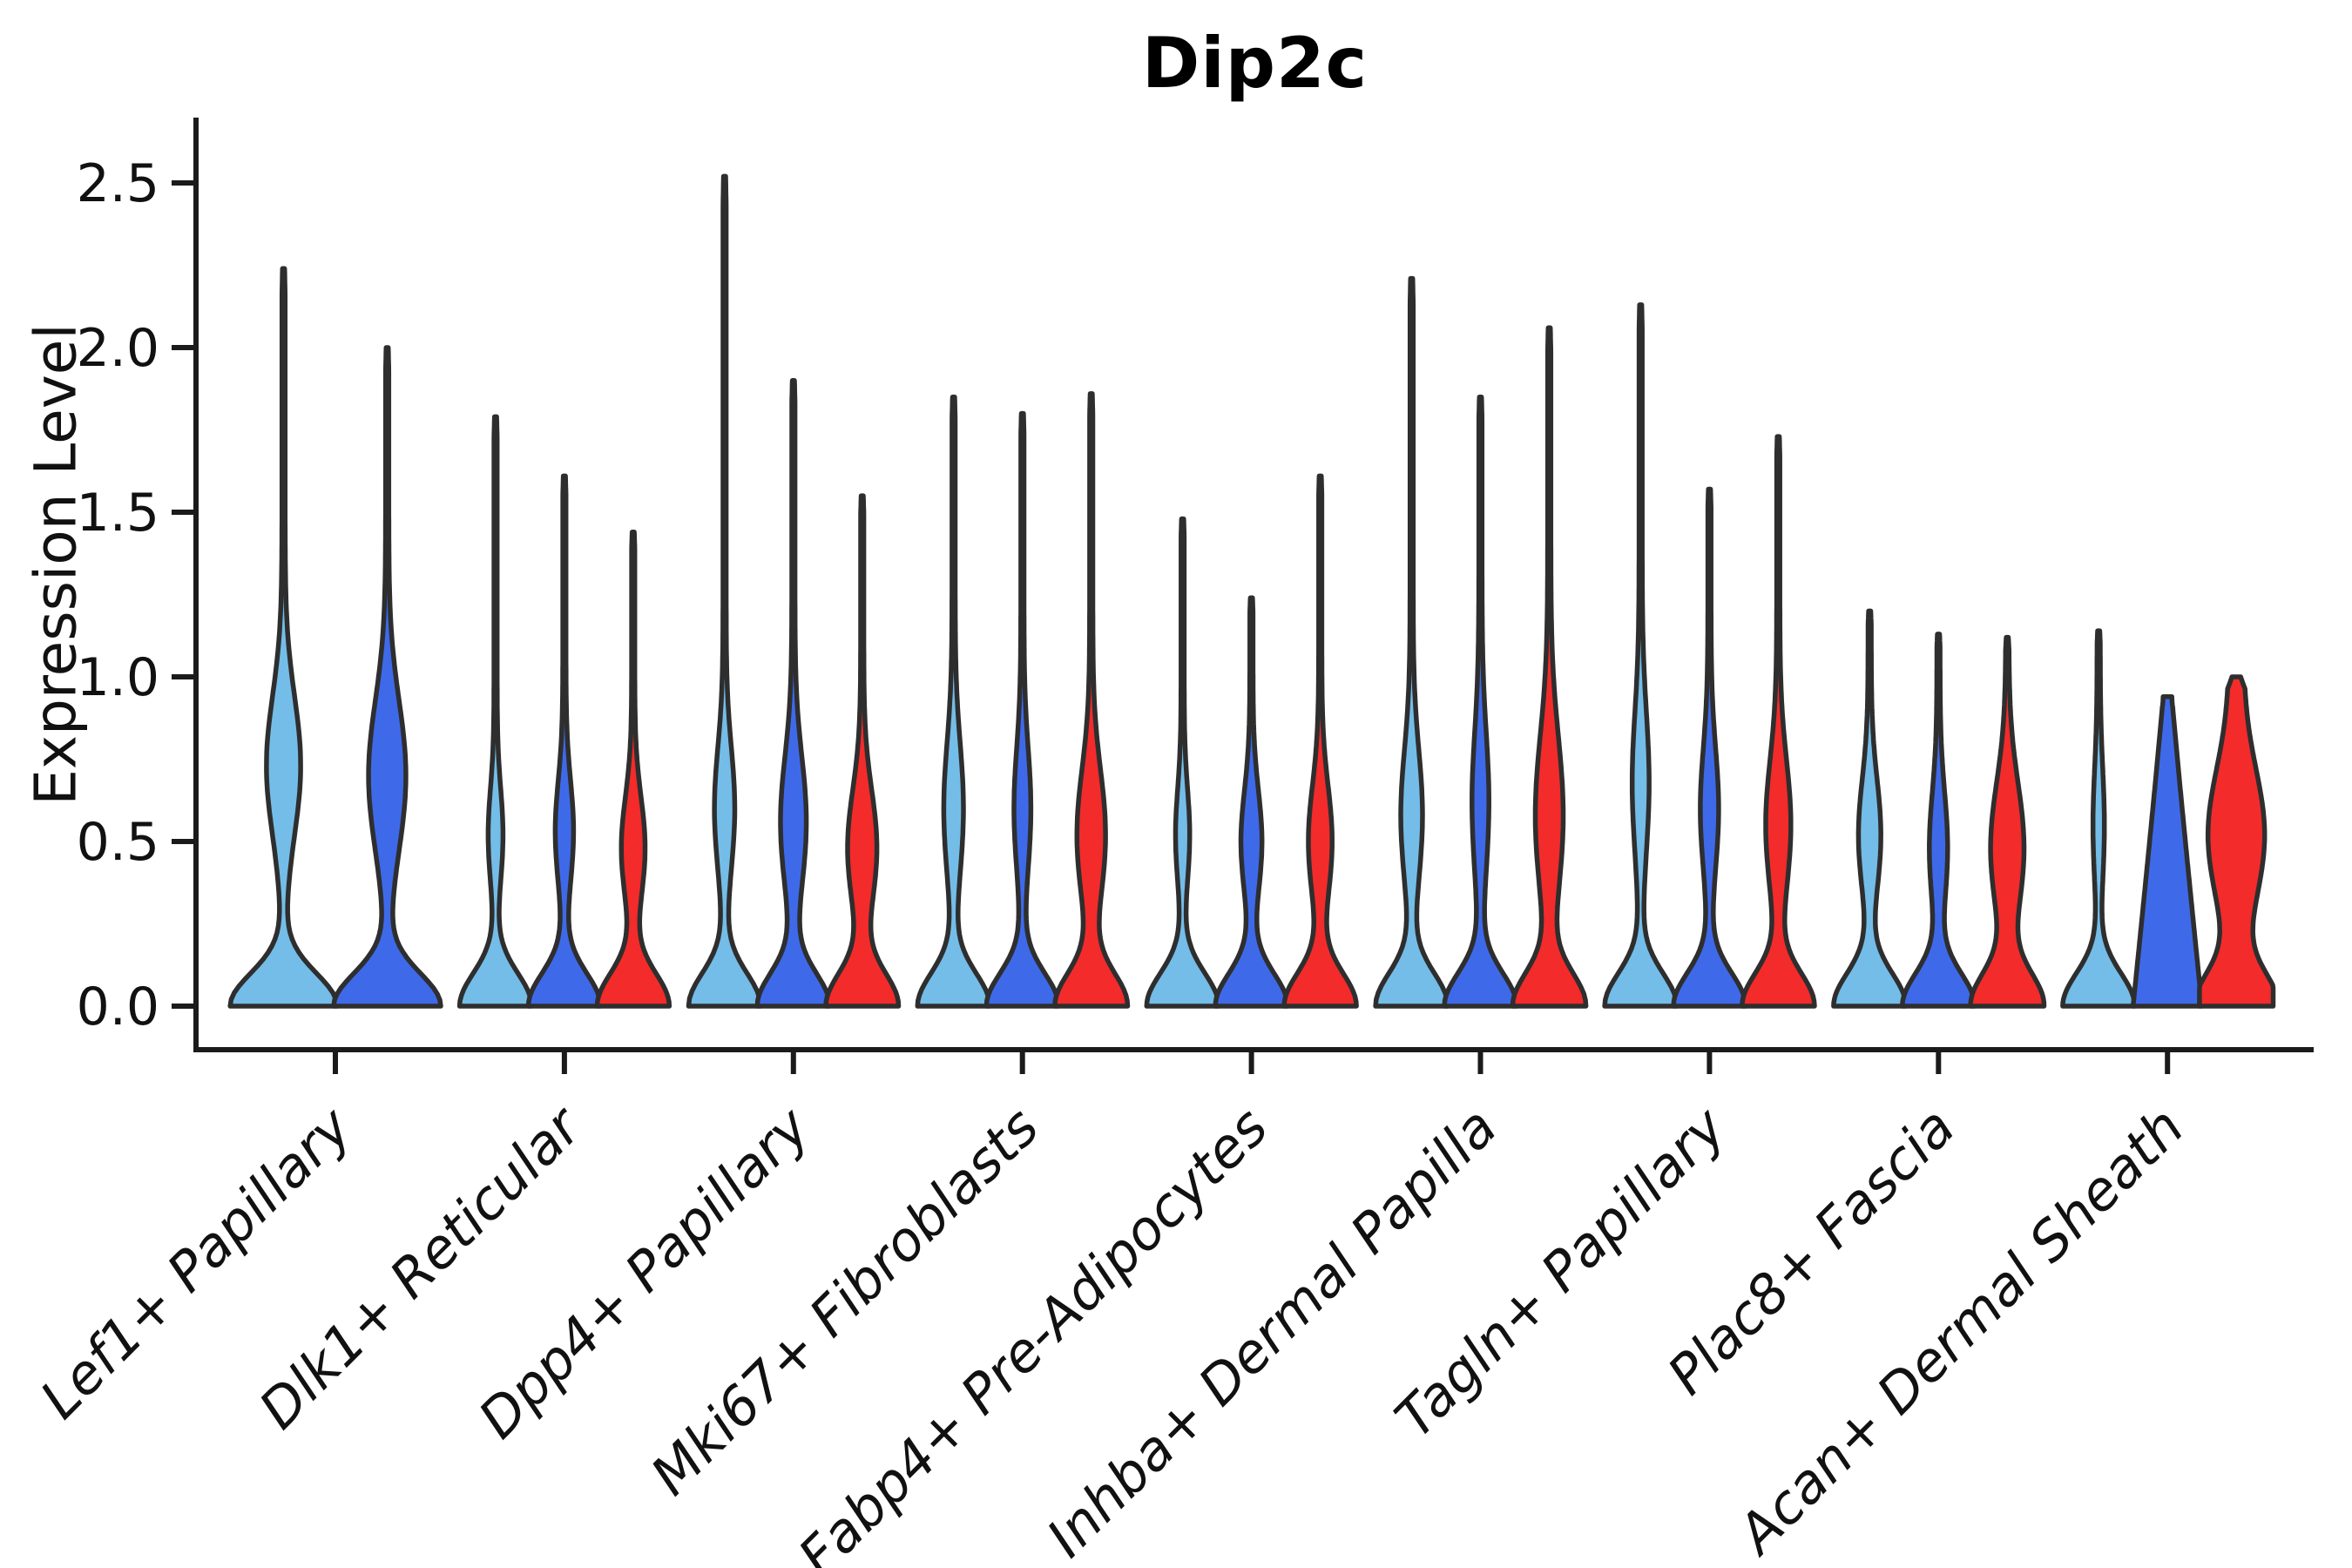 This screenshot has height=1568, width=2352. What do you see at coordinates (118, 677) in the screenshot?
I see `y-tick-label: 1.0` at bounding box center [118, 677].